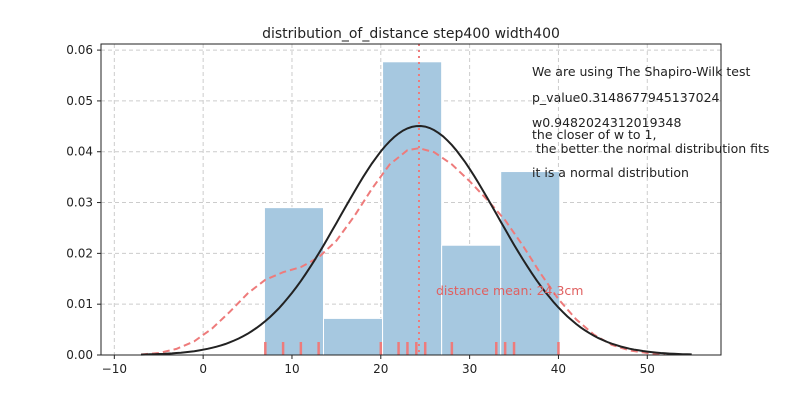 The height and width of the screenshot is (400, 800). Describe the element at coordinates (606, 122) in the screenshot. I see `annotation-w-value: w0.9482024312019348` at that location.